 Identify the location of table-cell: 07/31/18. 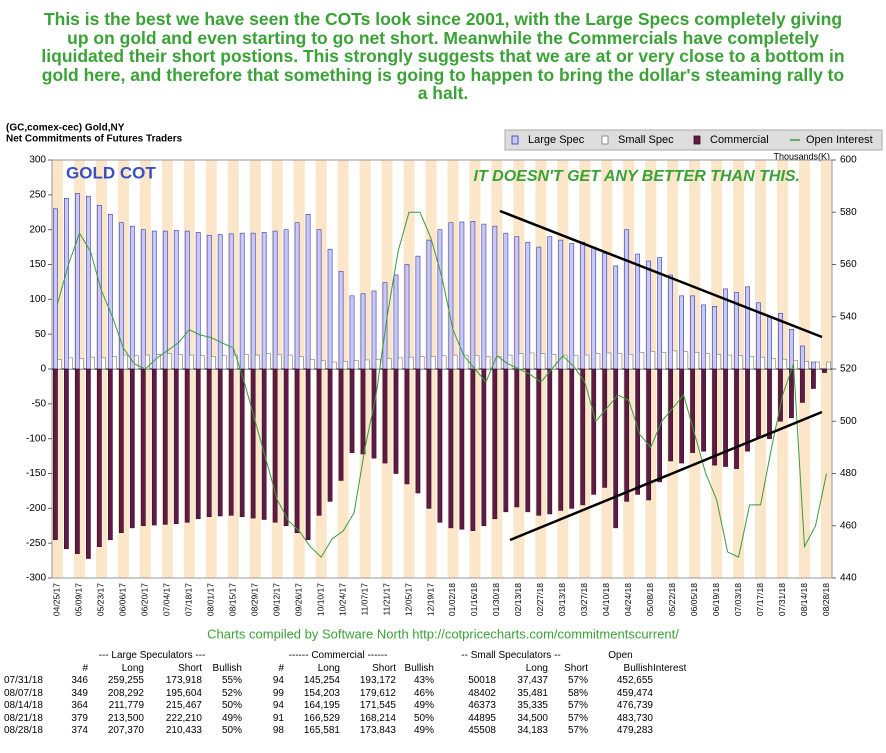
(23, 680).